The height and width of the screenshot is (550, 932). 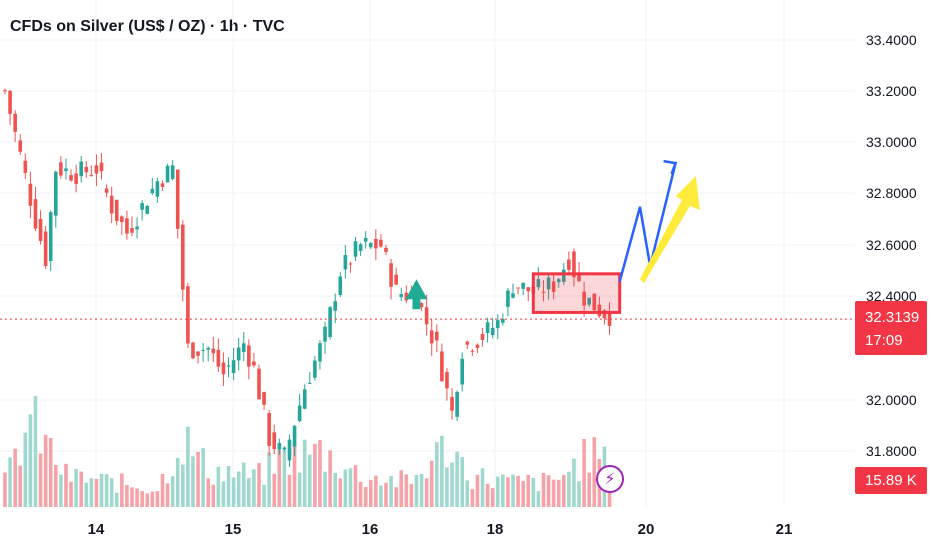 I want to click on consolidation-box, so click(x=576, y=293).